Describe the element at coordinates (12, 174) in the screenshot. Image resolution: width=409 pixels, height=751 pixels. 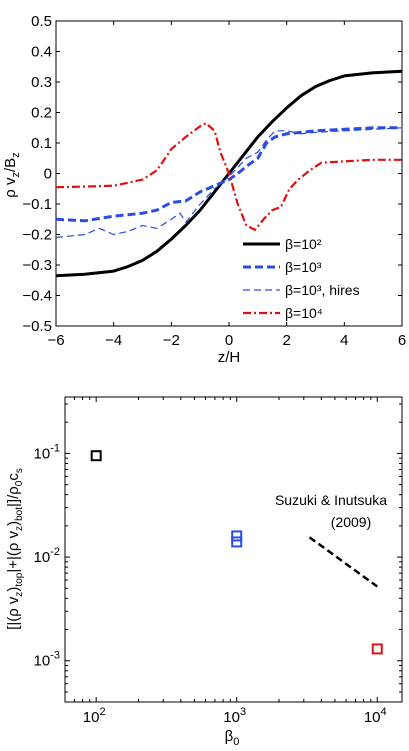
I see `top-ylabel: ρ vz/Bz` at that location.